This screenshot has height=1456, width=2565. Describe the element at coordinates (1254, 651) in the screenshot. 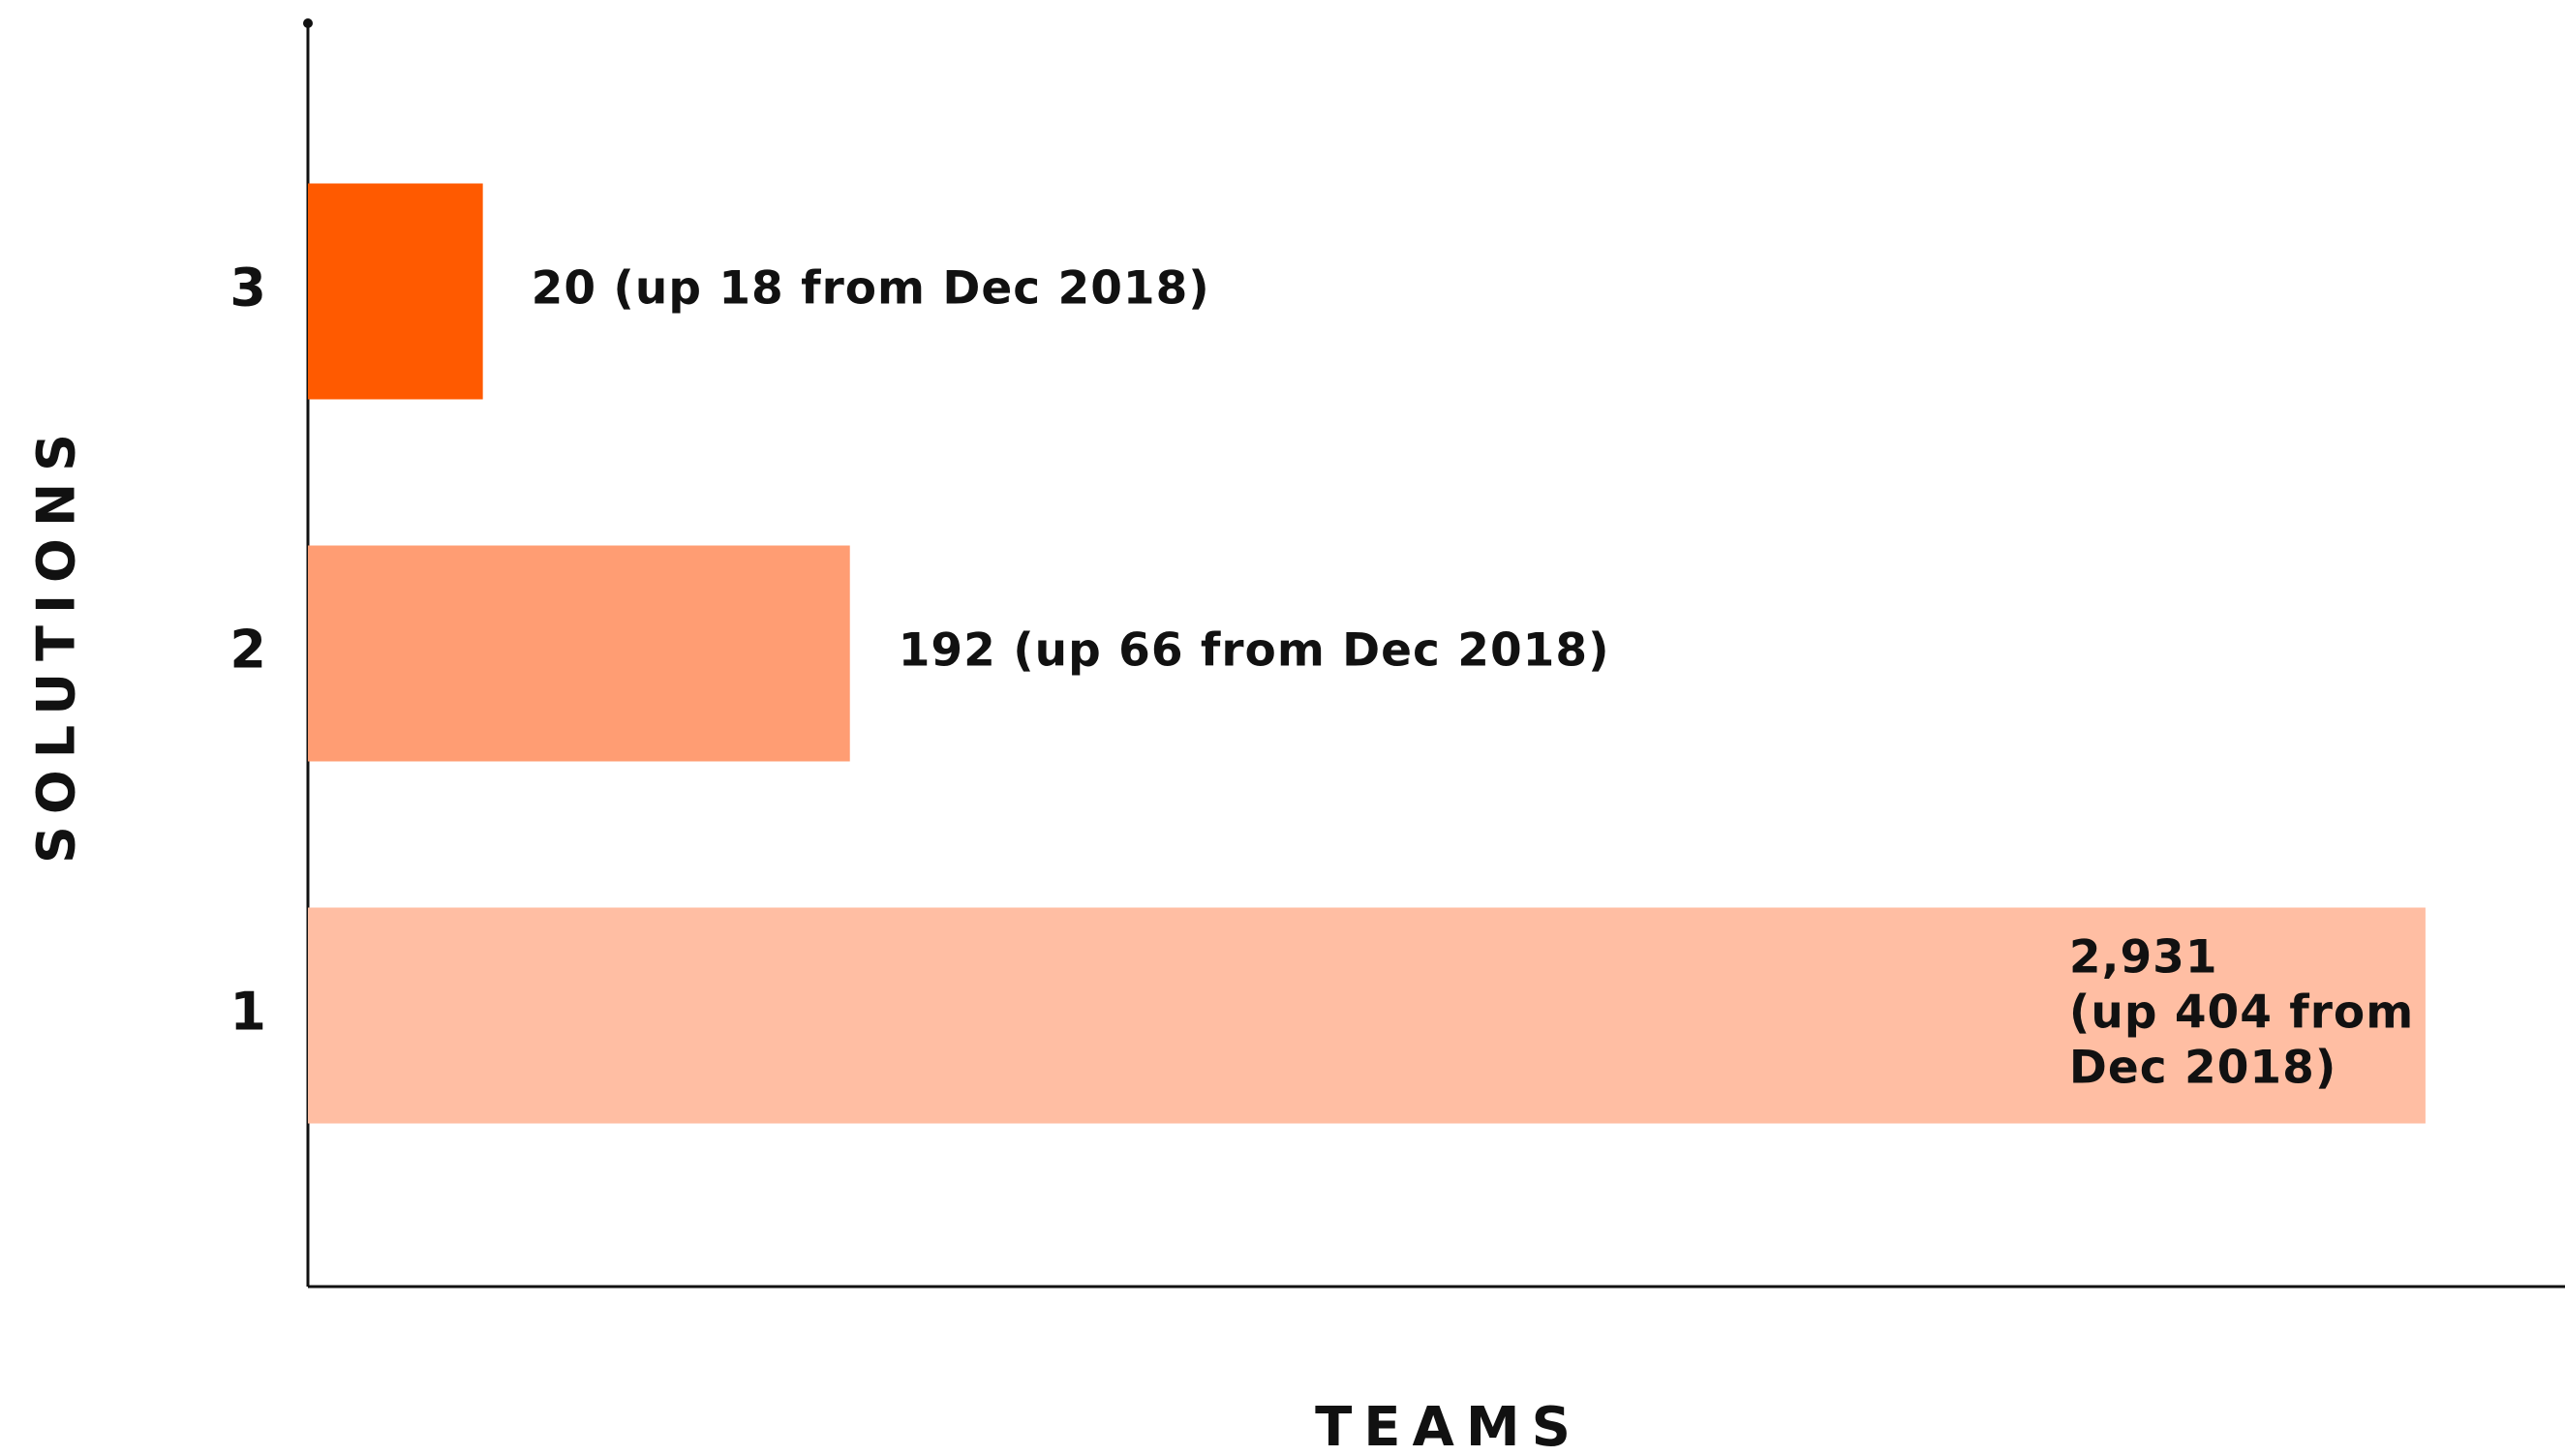

I see `value-label: 192 (up 66 from Dec 2018)` at that location.